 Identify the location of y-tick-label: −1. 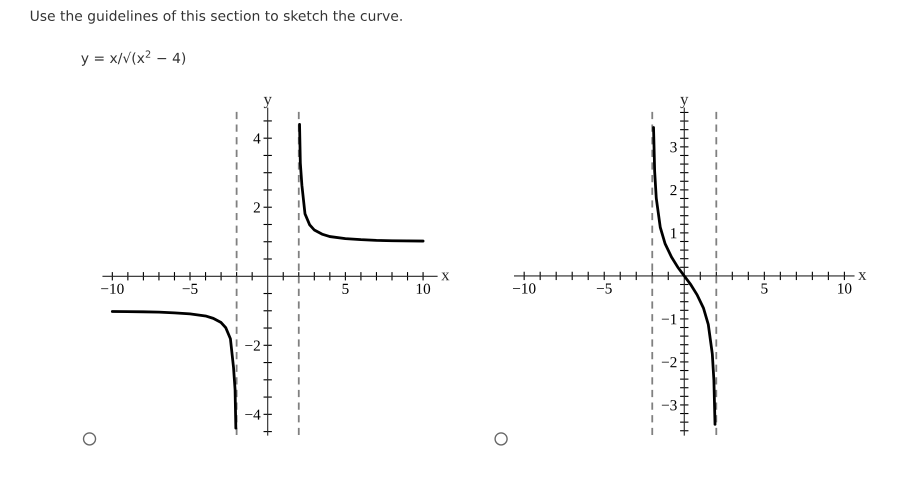
(669, 319).